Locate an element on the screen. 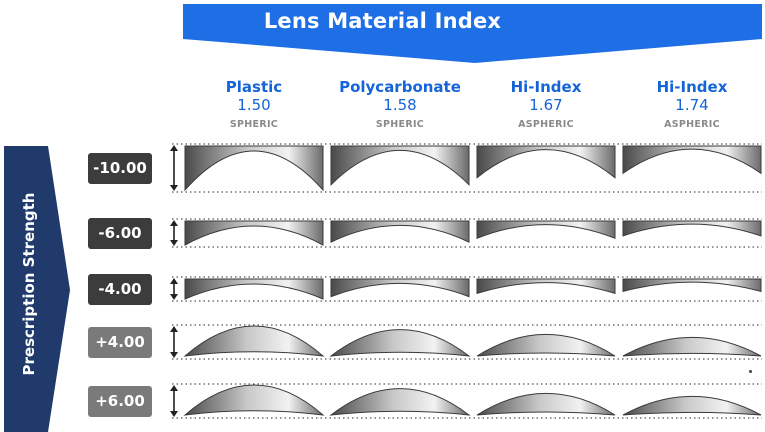 Image resolution: width=765 pixels, height=432 pixels. material-header-1: Plastic 1.50 SPHERIC is located at coordinates (254, 105).